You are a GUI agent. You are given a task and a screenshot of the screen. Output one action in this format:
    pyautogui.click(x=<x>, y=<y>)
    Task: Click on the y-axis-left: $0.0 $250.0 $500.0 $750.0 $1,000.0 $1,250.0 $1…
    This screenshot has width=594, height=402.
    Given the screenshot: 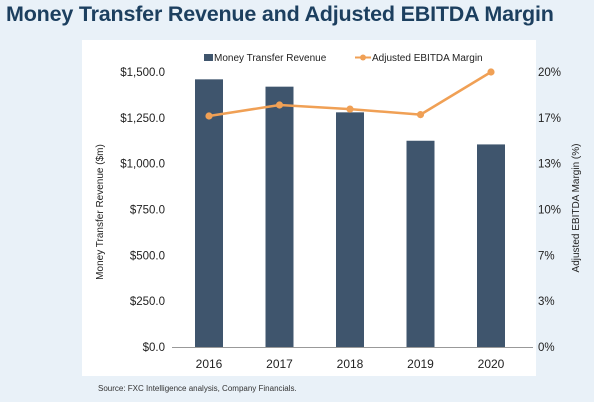 What is the action you would take?
    pyautogui.click(x=142, y=210)
    